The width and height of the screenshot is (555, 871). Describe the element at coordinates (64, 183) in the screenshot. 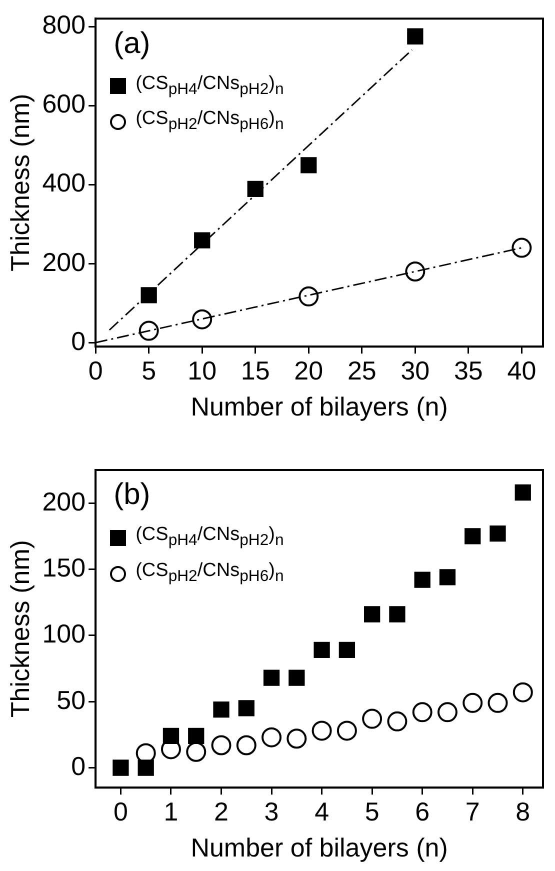

I see `y-tick-label: 400` at that location.